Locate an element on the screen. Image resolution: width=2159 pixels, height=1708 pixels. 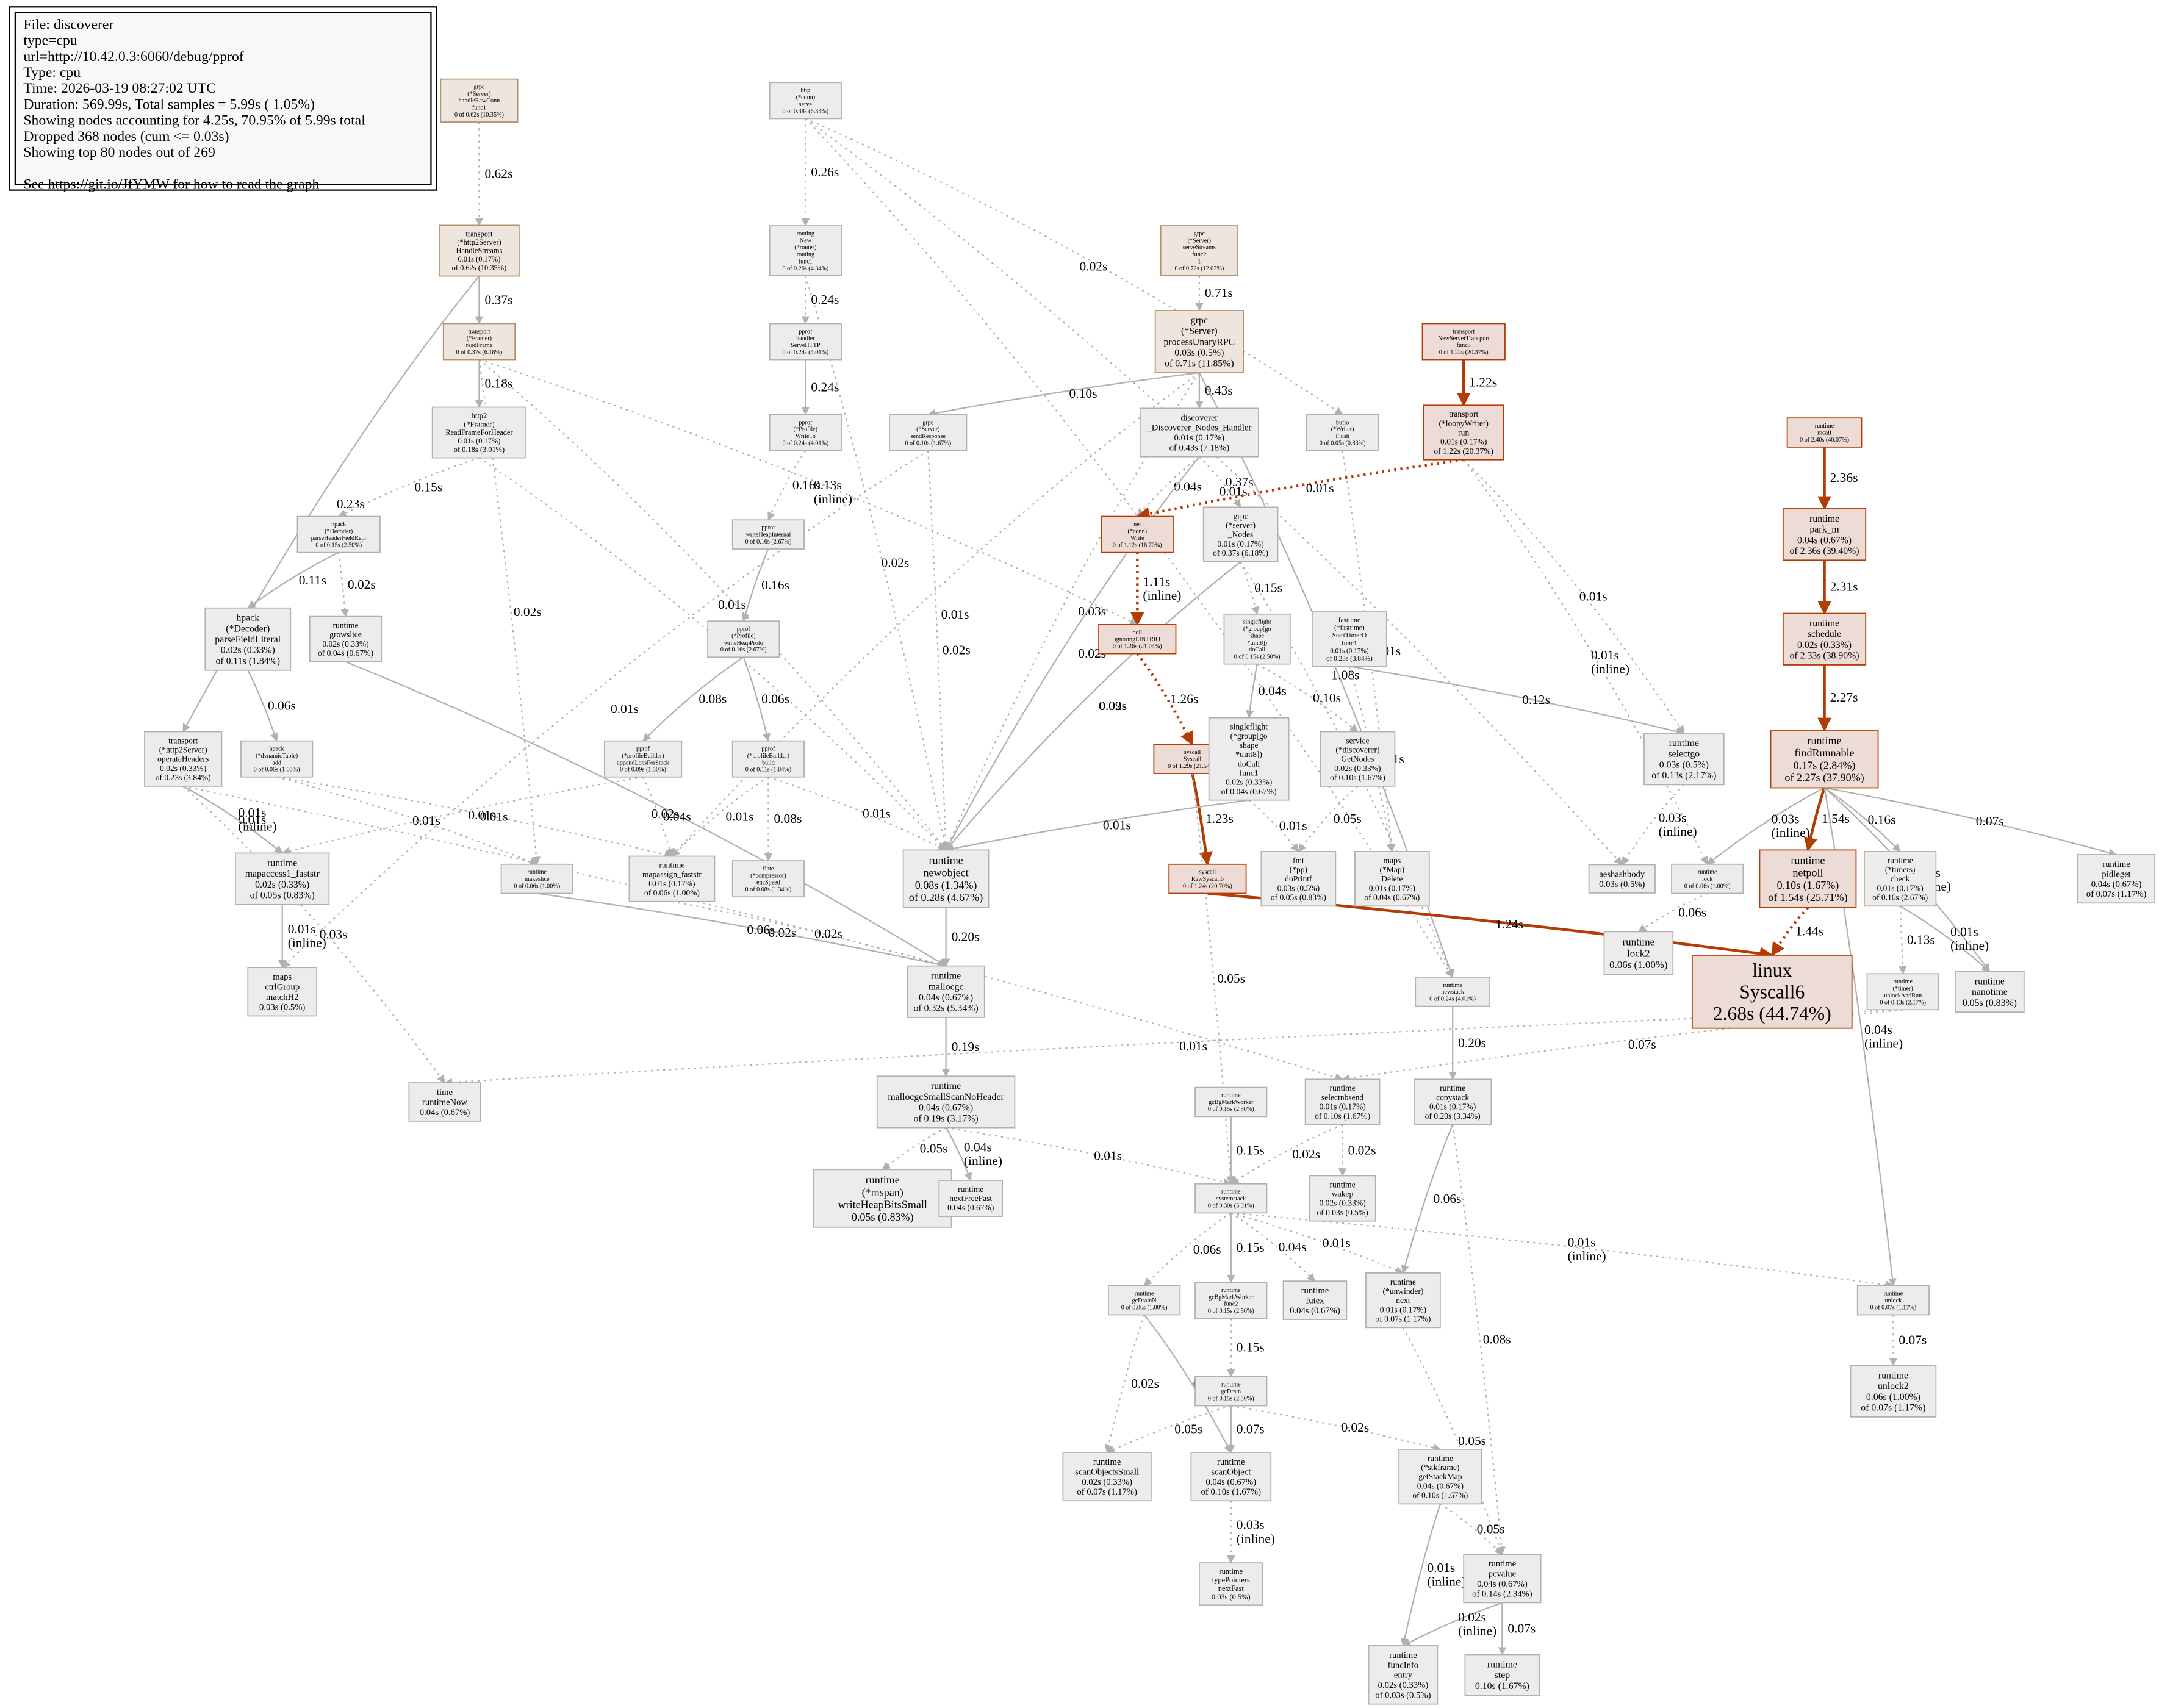
node-label: of 1.22s (20.37%) is located at coordinates (1463, 451).